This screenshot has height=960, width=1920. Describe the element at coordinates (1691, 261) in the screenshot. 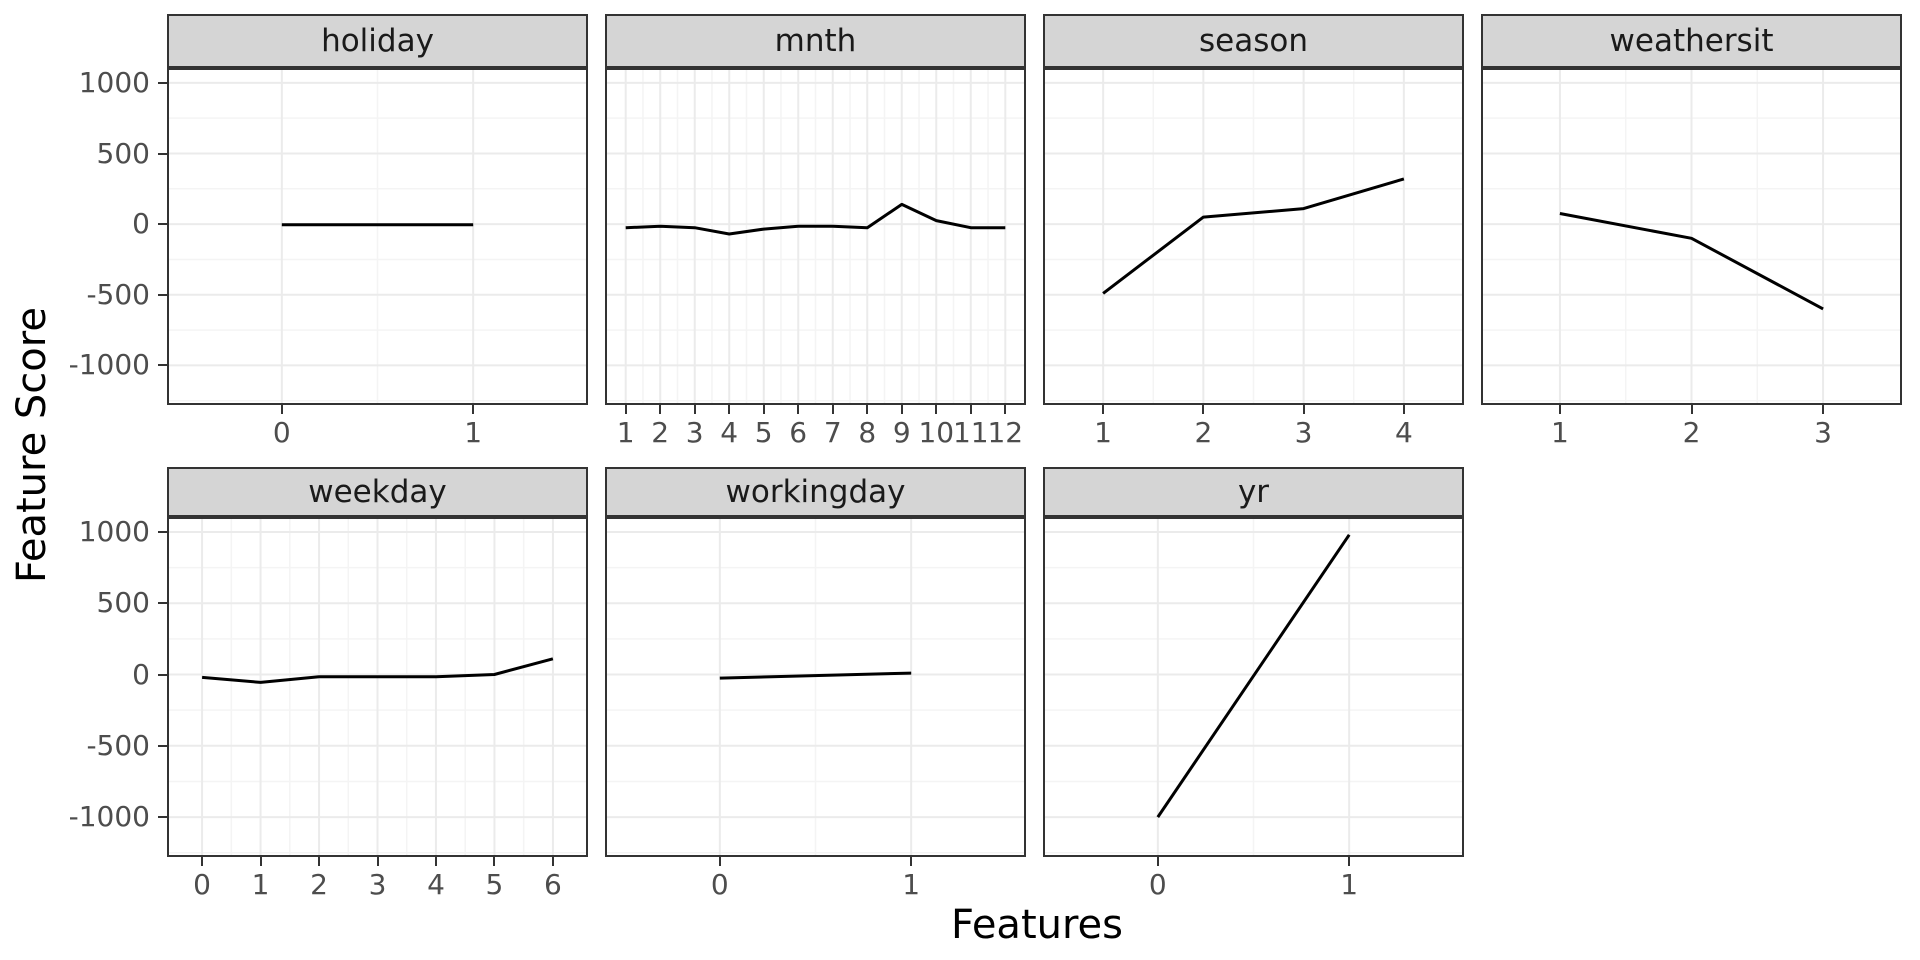

I see `data-line-weathersit` at that location.